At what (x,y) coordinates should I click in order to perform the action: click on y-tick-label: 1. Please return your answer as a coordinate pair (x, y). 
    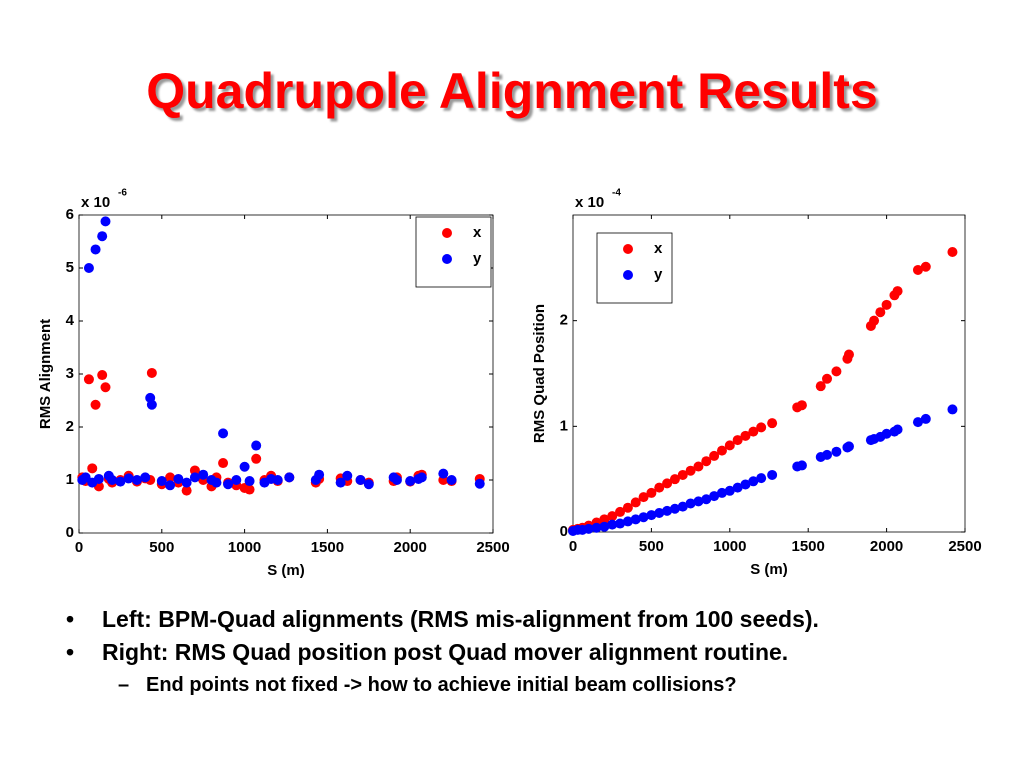
    Looking at the image, I should click on (70, 479).